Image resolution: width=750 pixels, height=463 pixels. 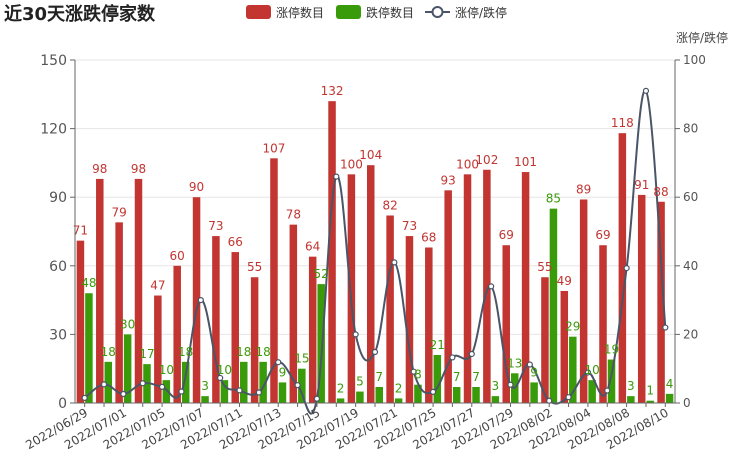 I want to click on legend-label-up: 涨停数目, so click(x=300, y=12).